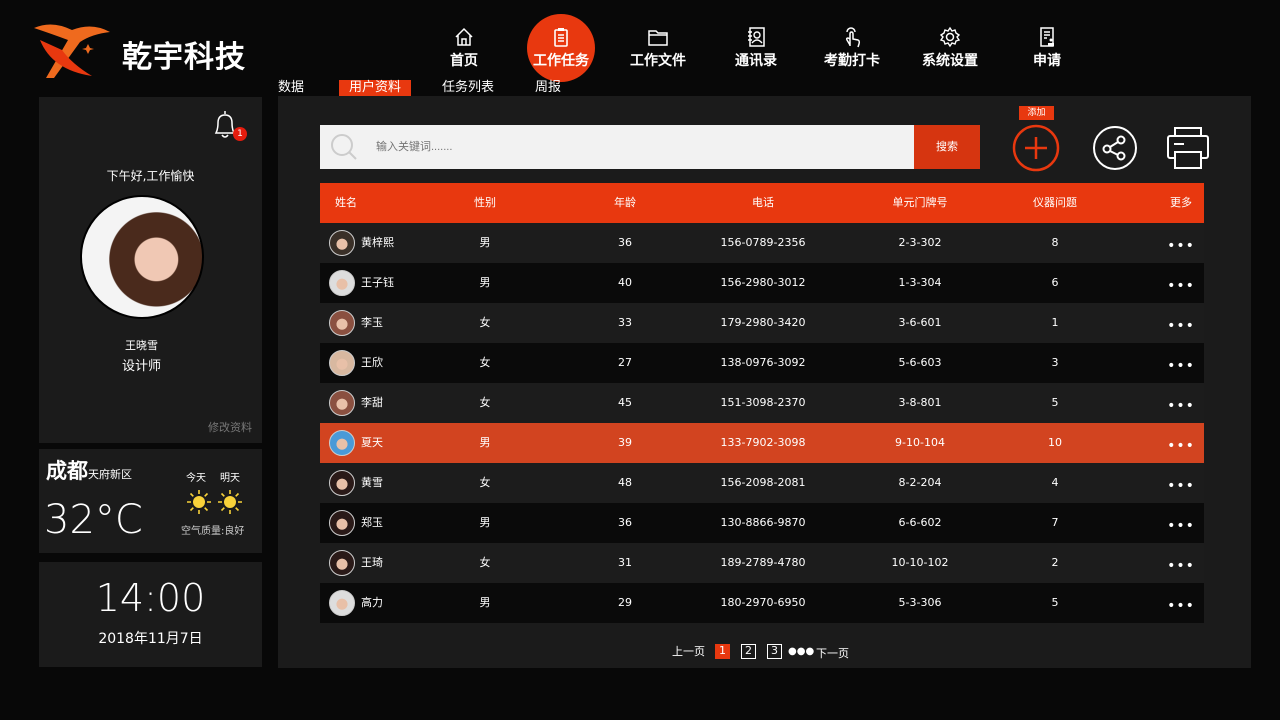 This screenshot has height=720, width=1280. What do you see at coordinates (464, 48) in the screenshot?
I see `nav-item-0: 首页` at bounding box center [464, 48].